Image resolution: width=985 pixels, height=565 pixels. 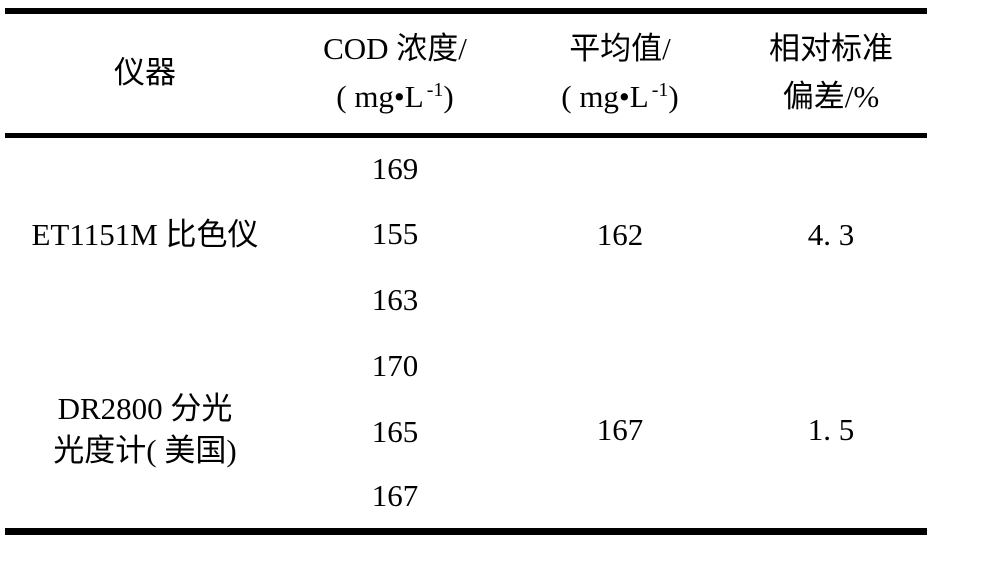 I want to click on rsd-cell: 1. 5, so click(x=831, y=430).